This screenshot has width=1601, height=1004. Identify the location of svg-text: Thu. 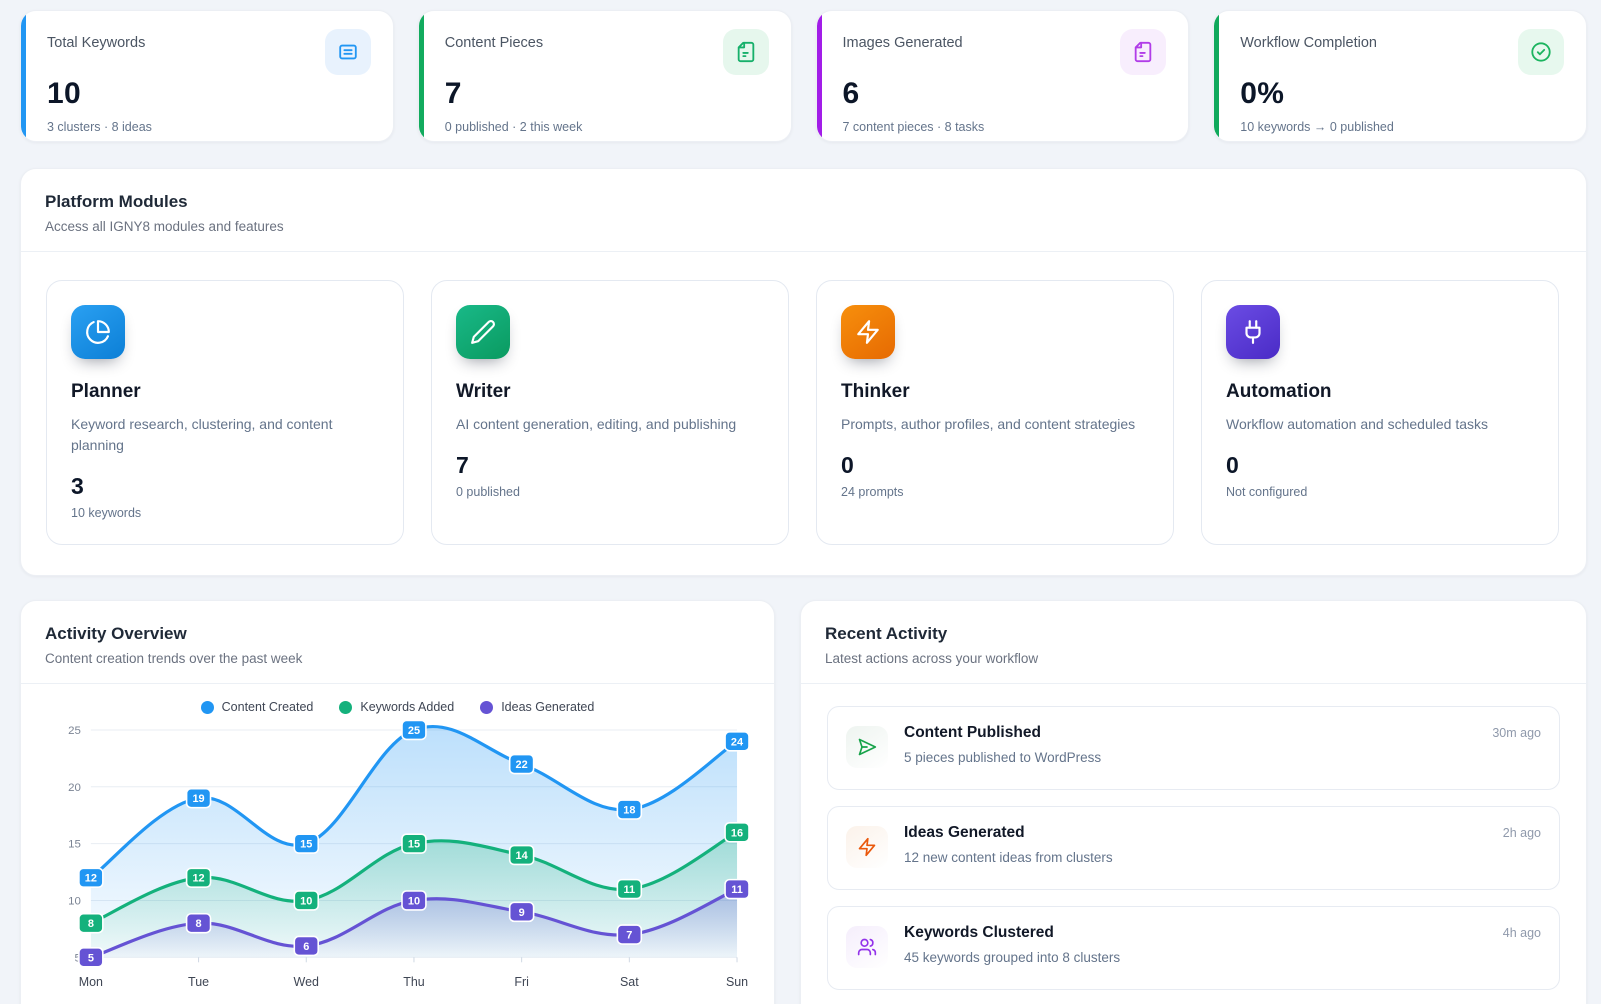
(414, 982).